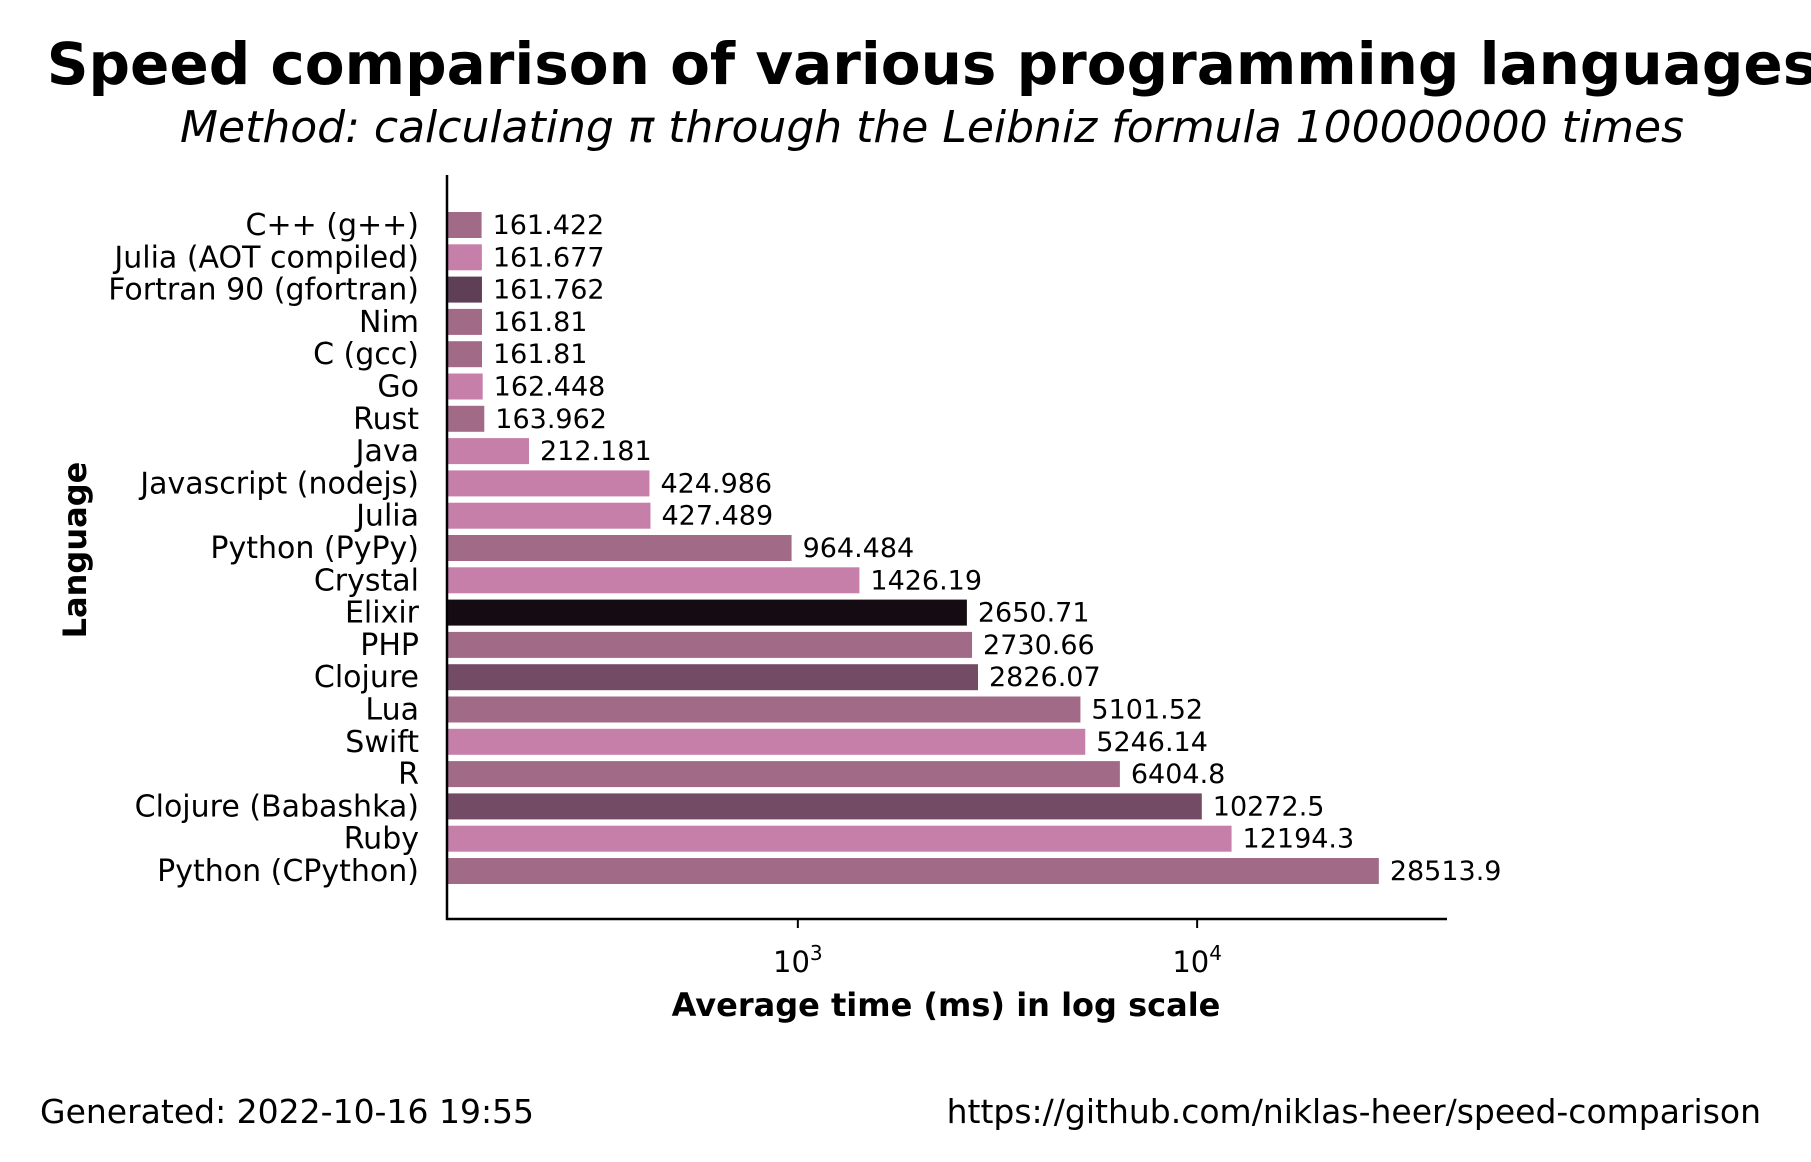 Image resolution: width=1811 pixels, height=1162 pixels. What do you see at coordinates (386, 419) in the screenshot?
I see `category-label: Rust` at bounding box center [386, 419].